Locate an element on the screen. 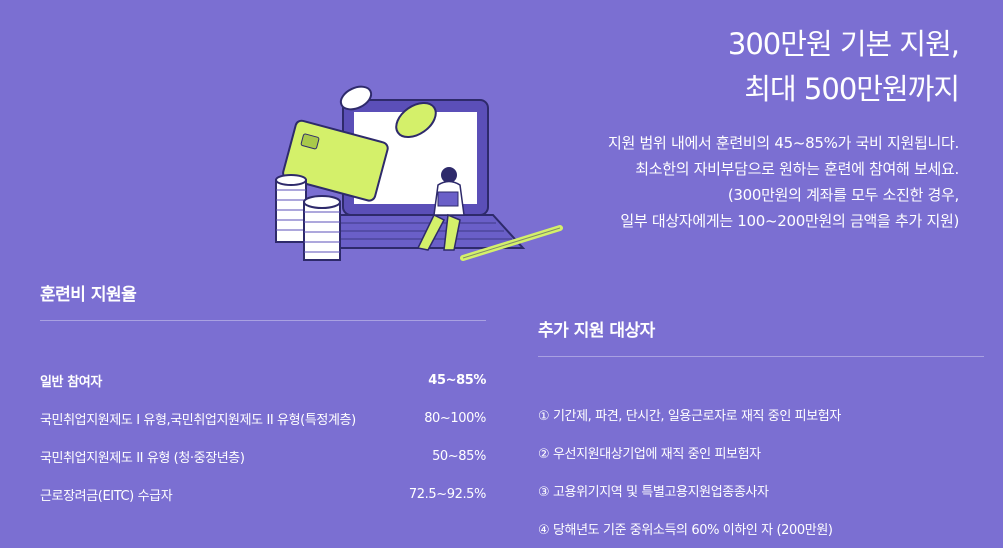 The width and height of the screenshot is (1003, 548). coin-stack-right is located at coordinates (322, 228).